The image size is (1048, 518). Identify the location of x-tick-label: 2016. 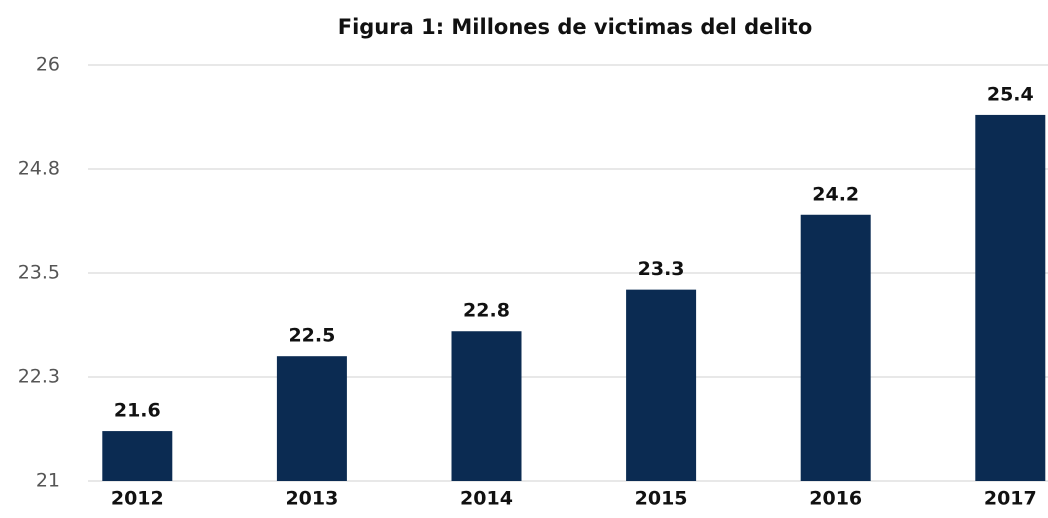
(835, 499).